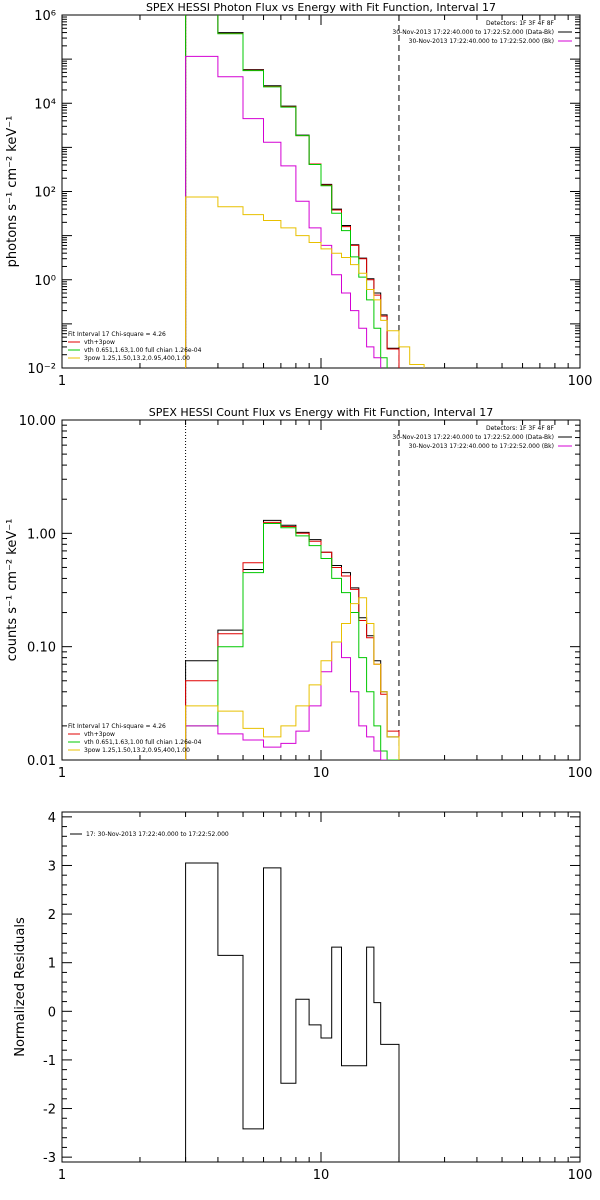  What do you see at coordinates (52, 915) in the screenshot?
I see `y-tick-label: 2` at bounding box center [52, 915].